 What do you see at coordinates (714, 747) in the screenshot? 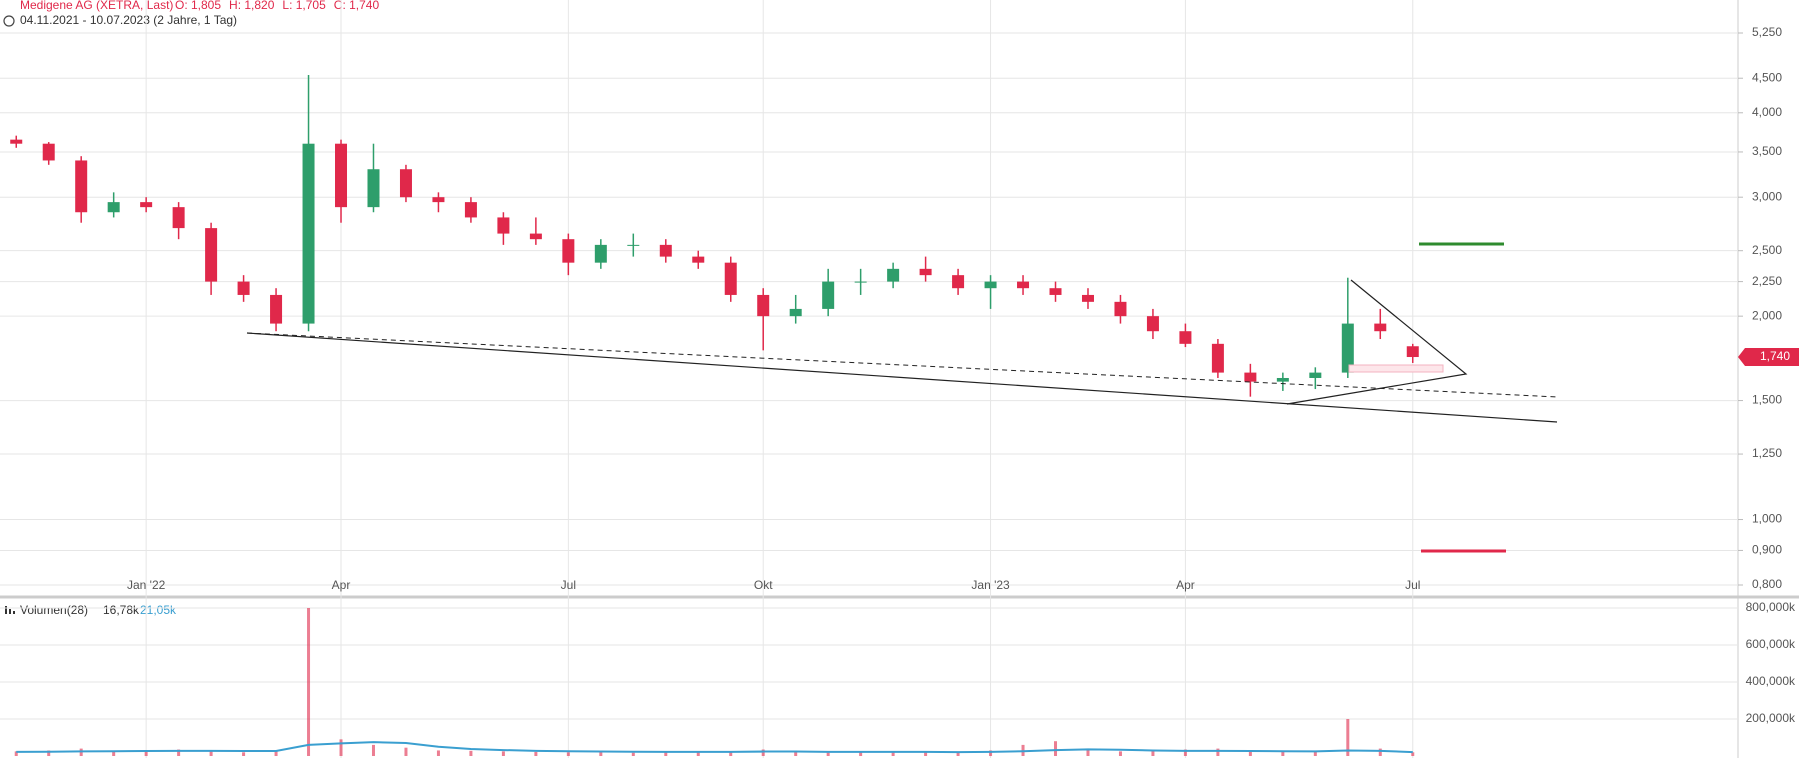
I see `volume-ma-line` at bounding box center [714, 747].